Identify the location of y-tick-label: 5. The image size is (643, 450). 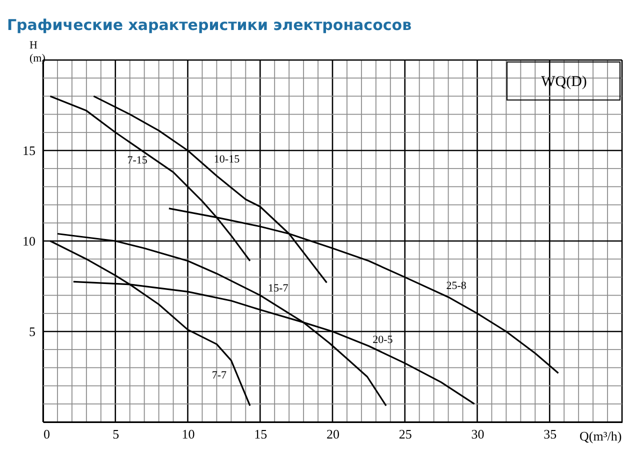
(32, 331).